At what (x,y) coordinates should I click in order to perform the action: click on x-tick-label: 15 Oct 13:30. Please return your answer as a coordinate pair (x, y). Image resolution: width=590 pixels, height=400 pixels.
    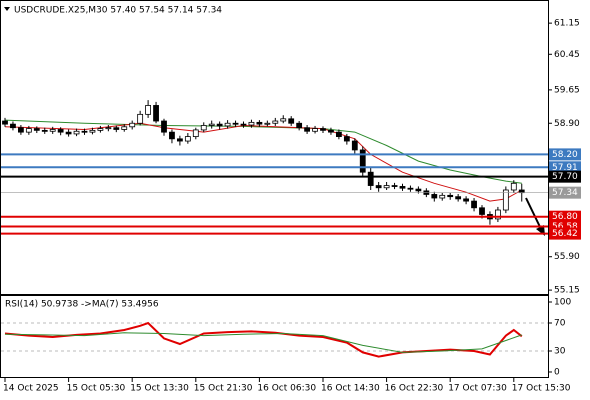
    Looking at the image, I should click on (159, 389).